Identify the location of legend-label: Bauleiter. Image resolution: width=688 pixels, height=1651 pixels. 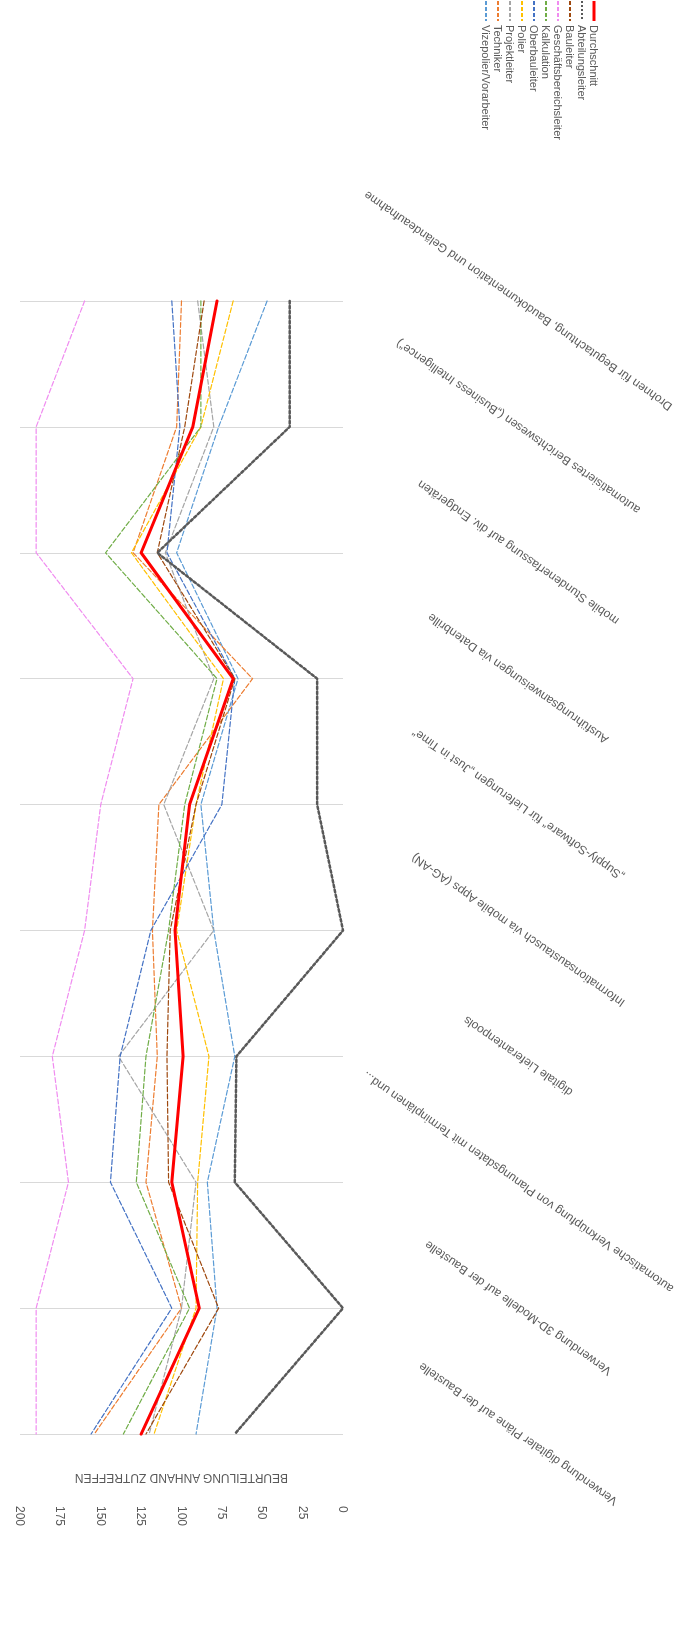
(570, 47).